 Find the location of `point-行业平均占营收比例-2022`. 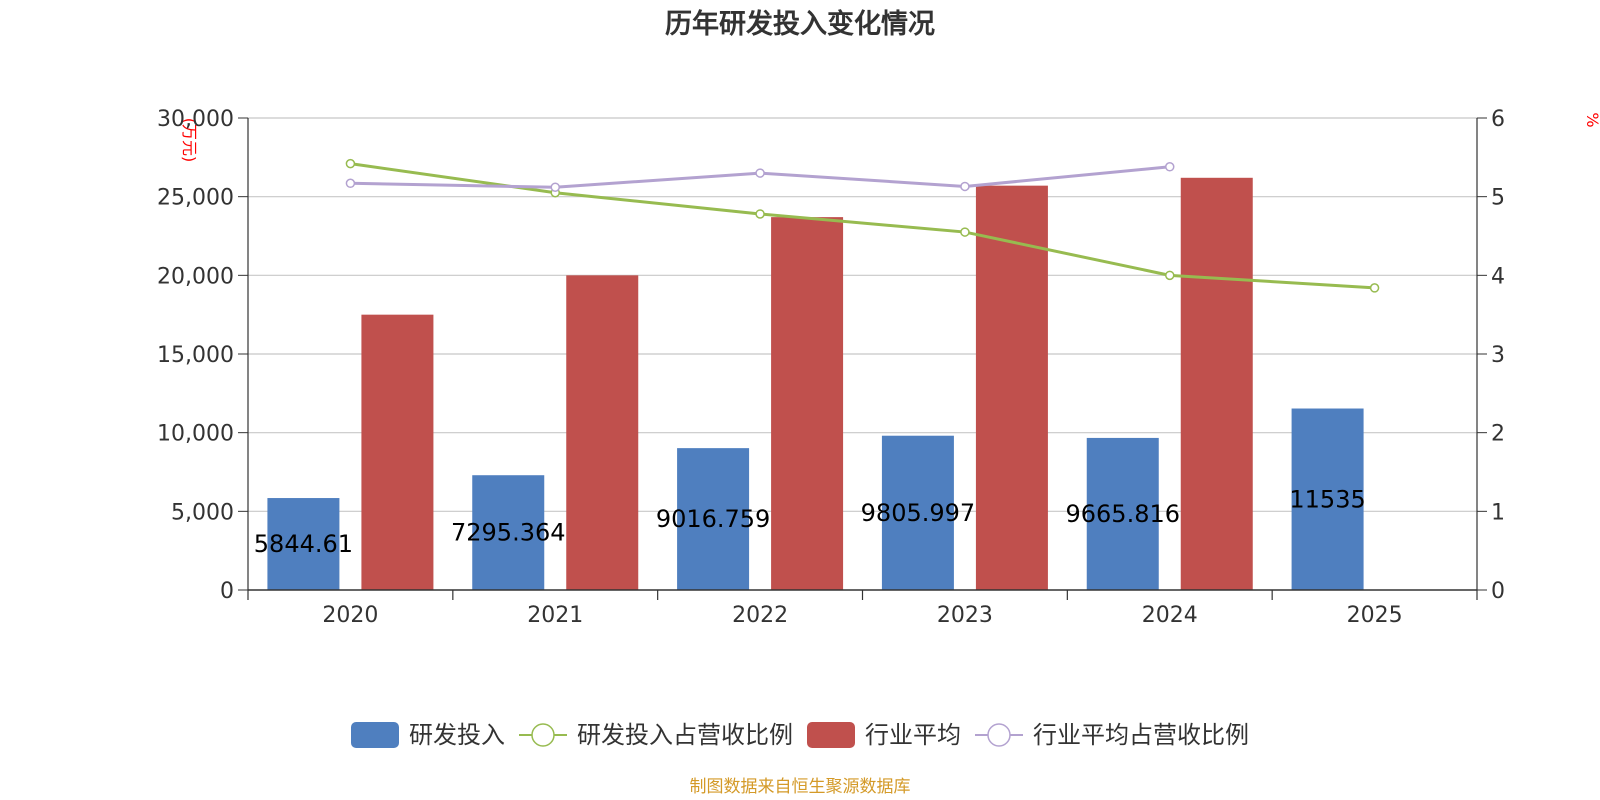

point-行业平均占营收比例-2022 is located at coordinates (760, 173).